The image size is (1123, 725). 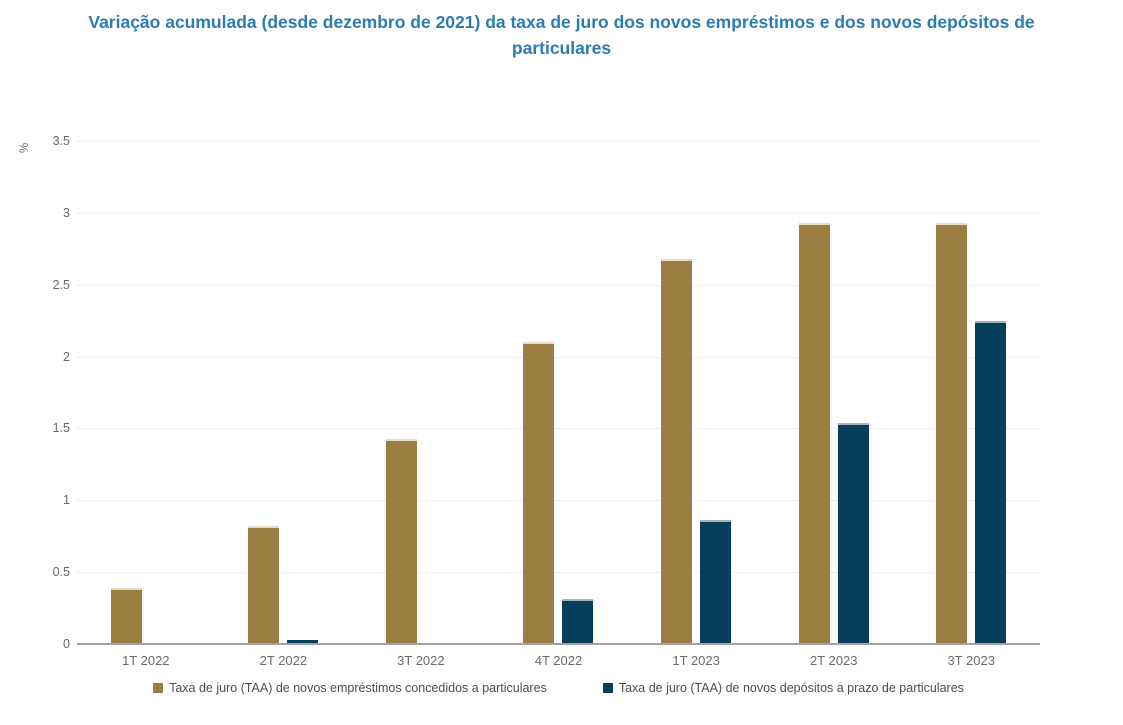 I want to click on y-tick-label: 0, so click(x=66, y=644).